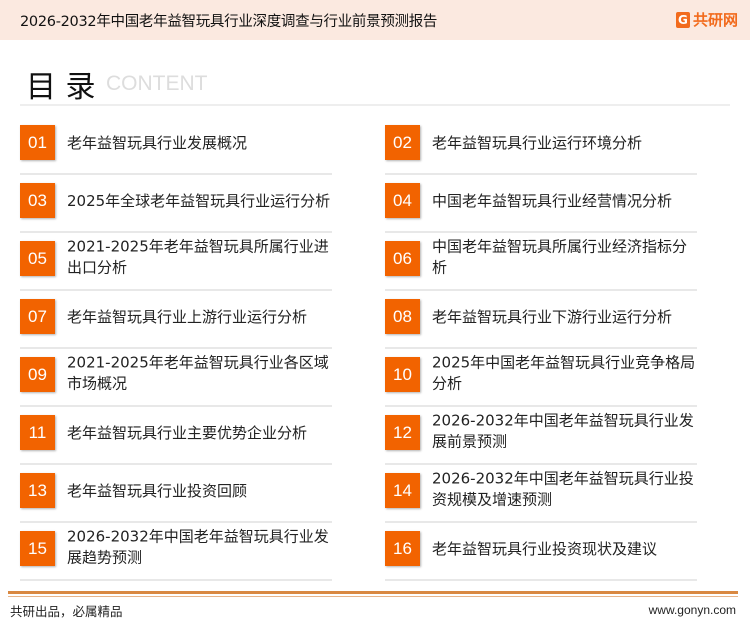 The image size is (750, 622). What do you see at coordinates (157, 83) in the screenshot?
I see `toc-subtitle: CONTENT` at bounding box center [157, 83].